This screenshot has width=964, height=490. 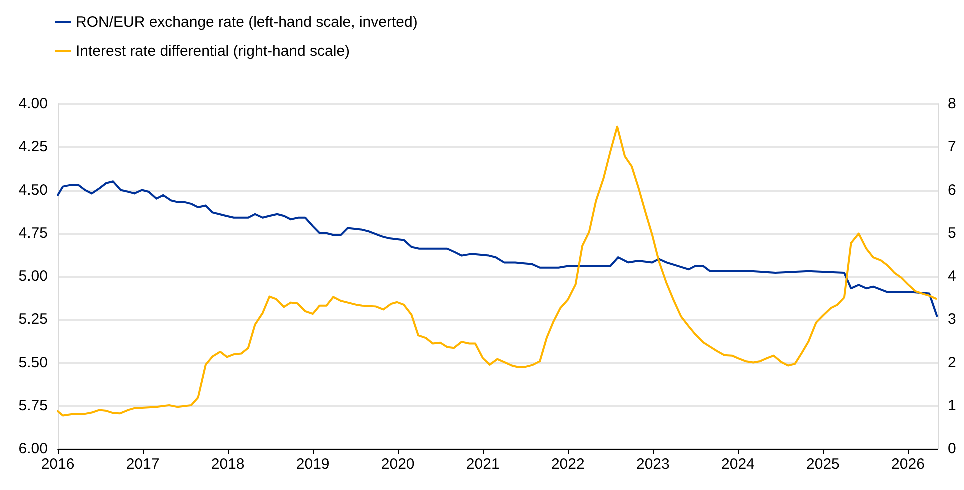 What do you see at coordinates (908, 464) in the screenshot?
I see `x-tick-label: 2026` at bounding box center [908, 464].